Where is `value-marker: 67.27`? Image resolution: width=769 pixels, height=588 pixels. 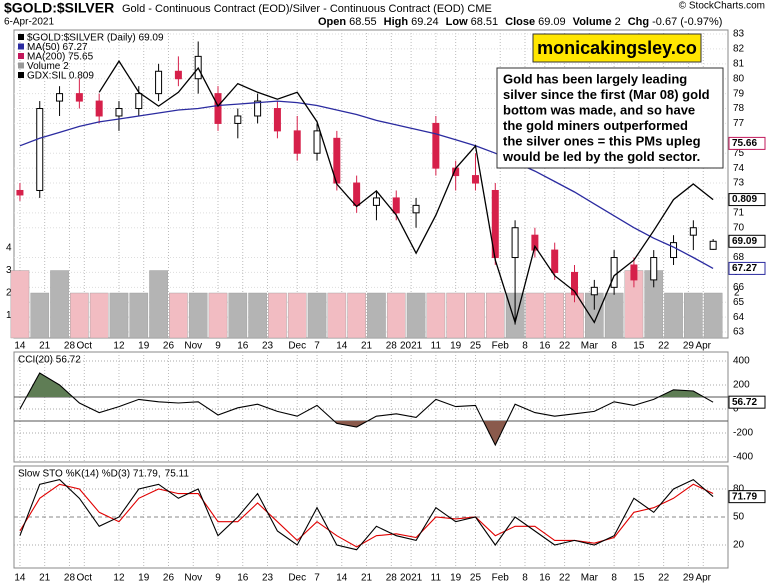 value-marker: 67.27 is located at coordinates (744, 268).